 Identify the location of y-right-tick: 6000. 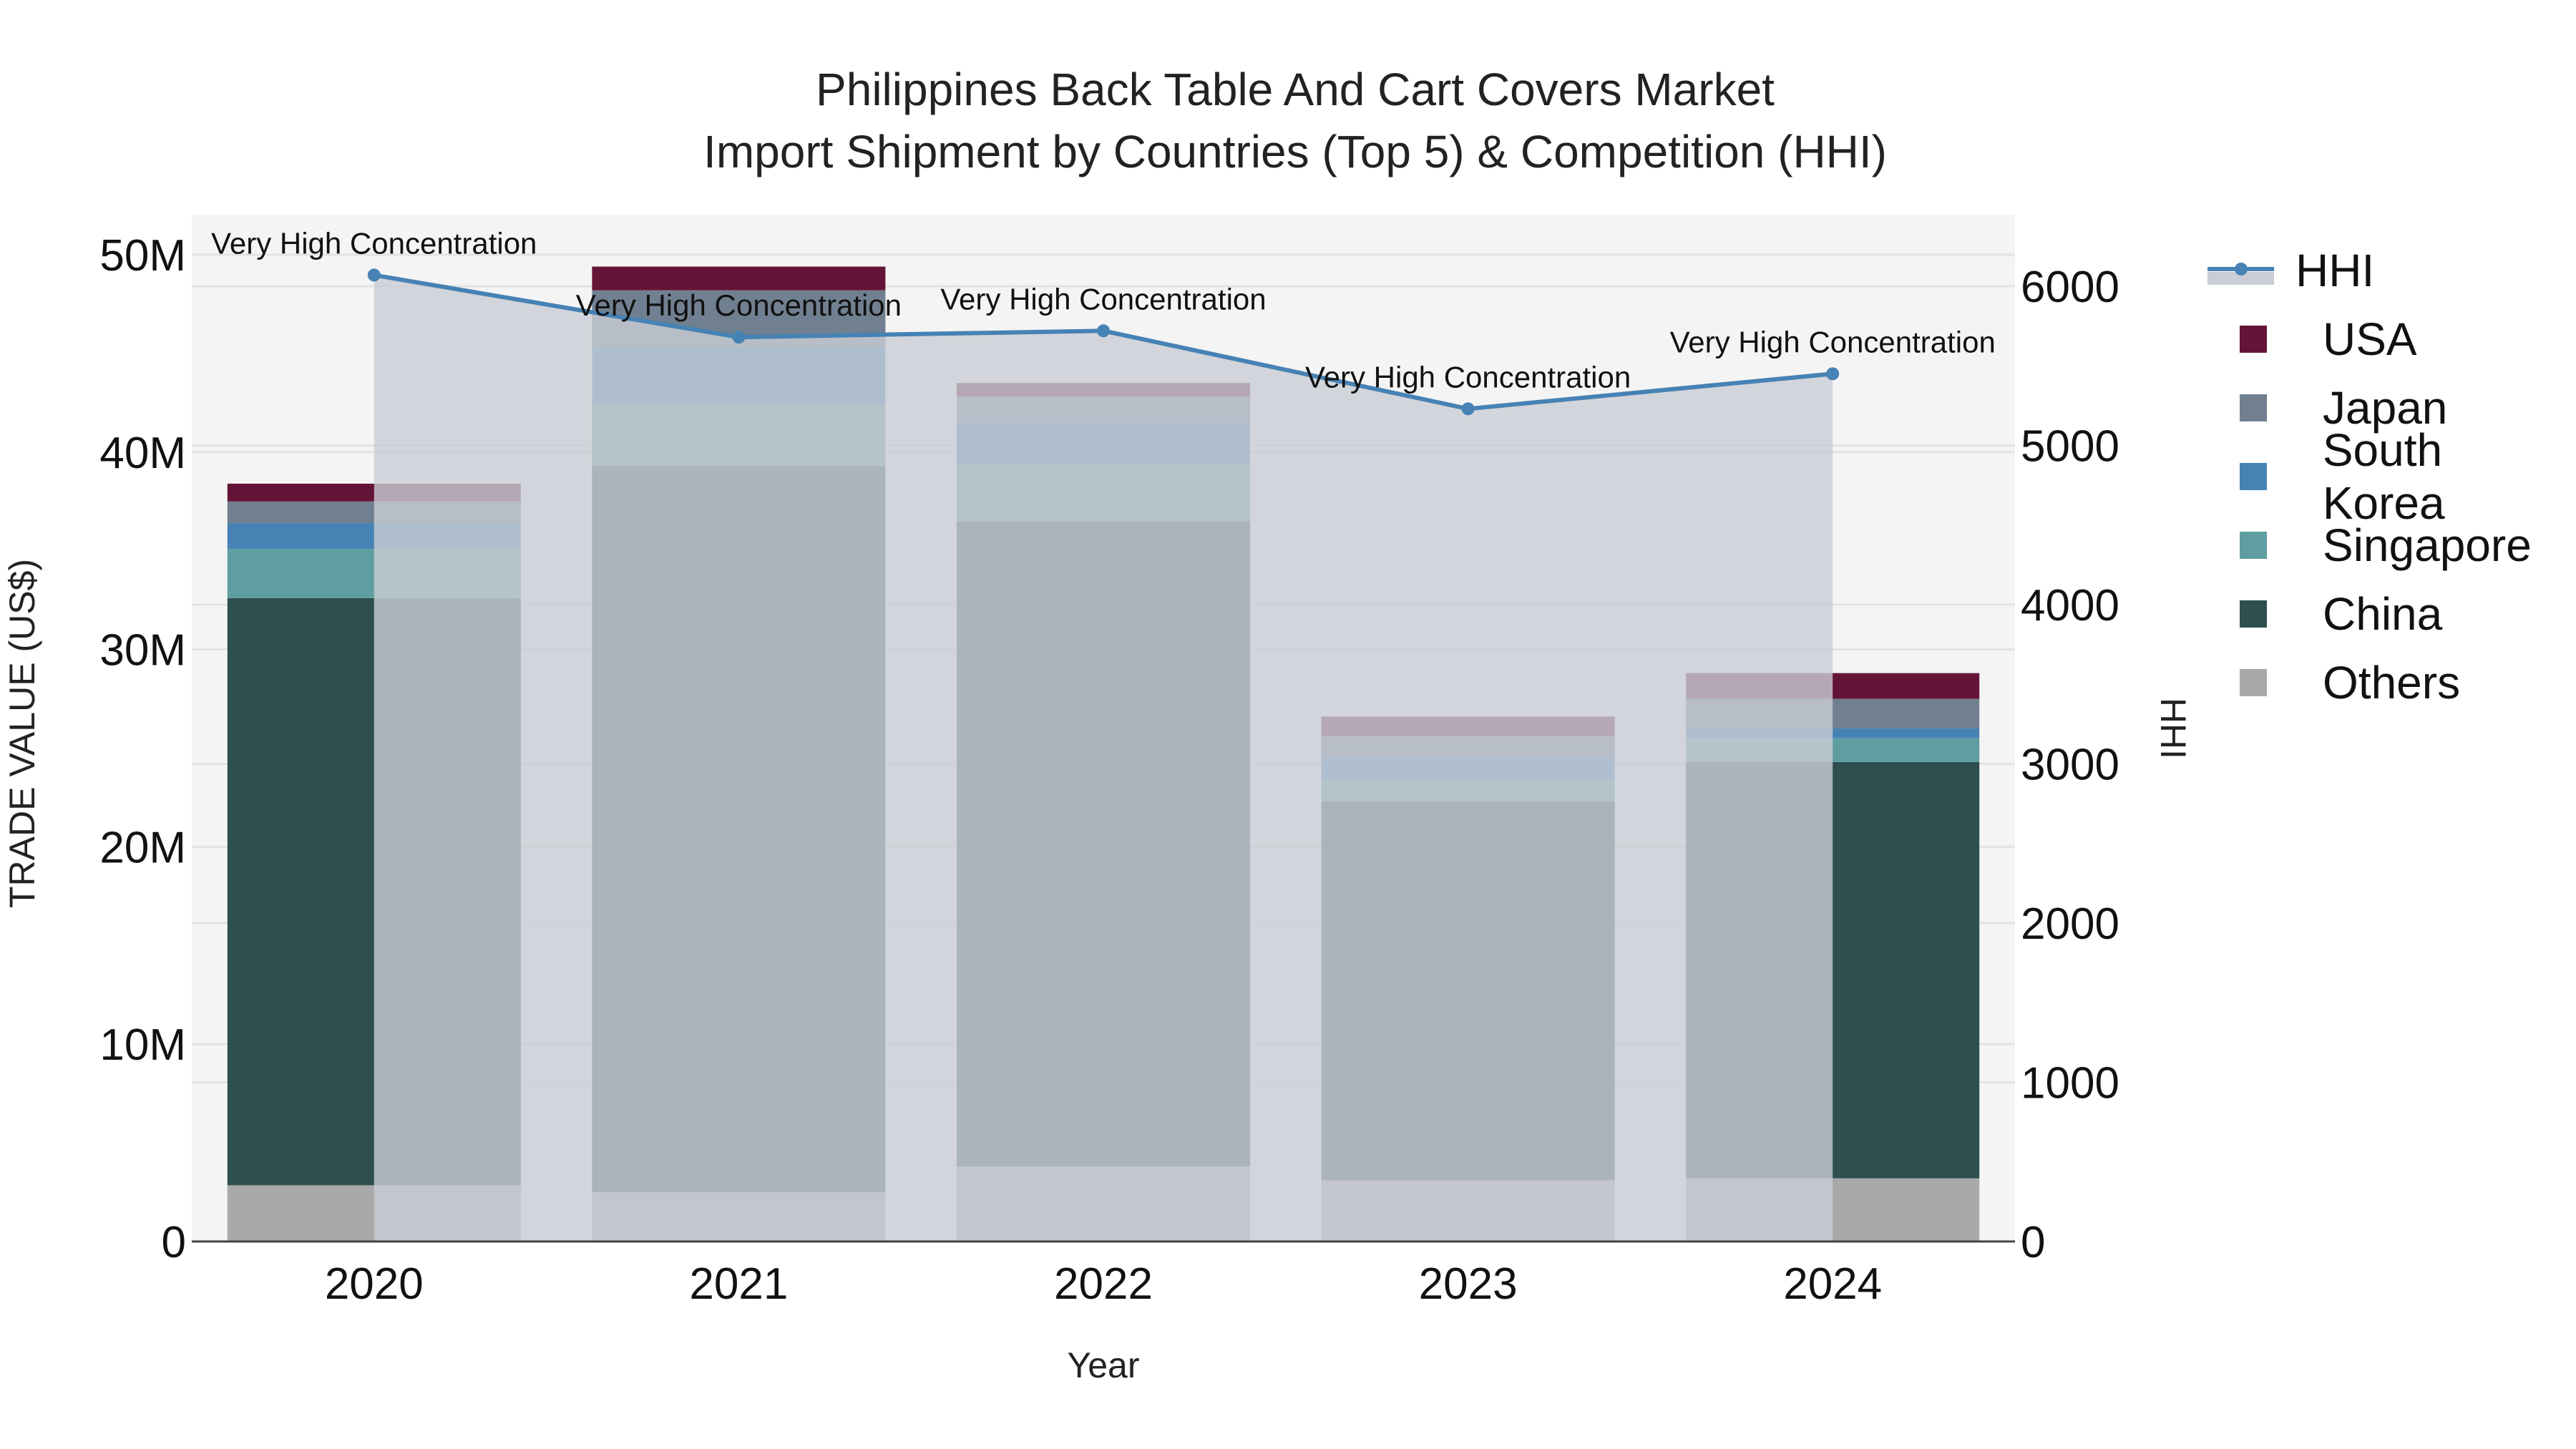
(2070, 287).